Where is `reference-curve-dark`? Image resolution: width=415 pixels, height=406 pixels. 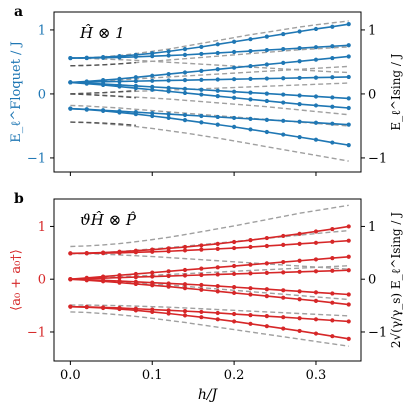 reference-curve-dark is located at coordinates (103, 96).